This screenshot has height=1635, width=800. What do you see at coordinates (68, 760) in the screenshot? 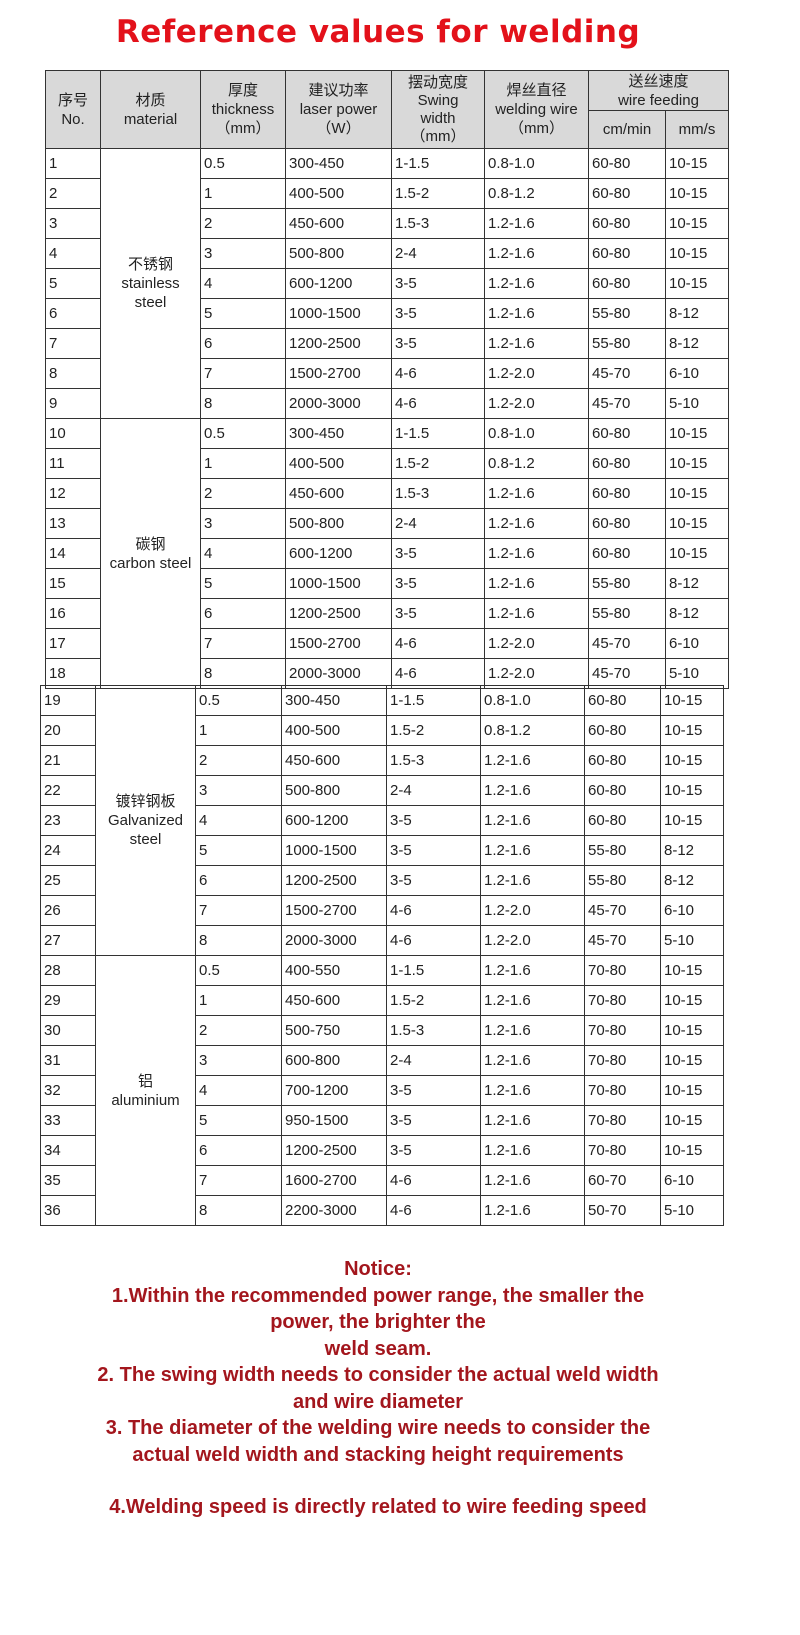
I see `cell-row-no: 21` at bounding box center [68, 760].